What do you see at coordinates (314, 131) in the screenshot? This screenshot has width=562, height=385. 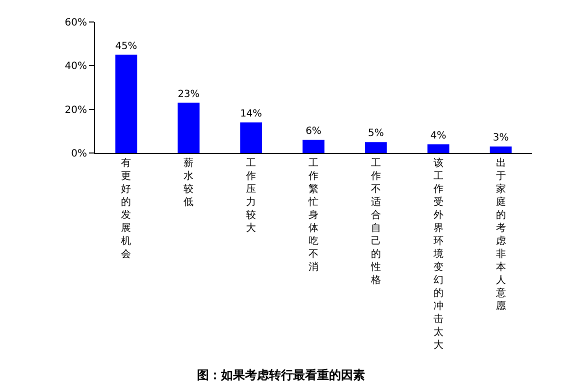 I see `data-label: 6%` at bounding box center [314, 131].